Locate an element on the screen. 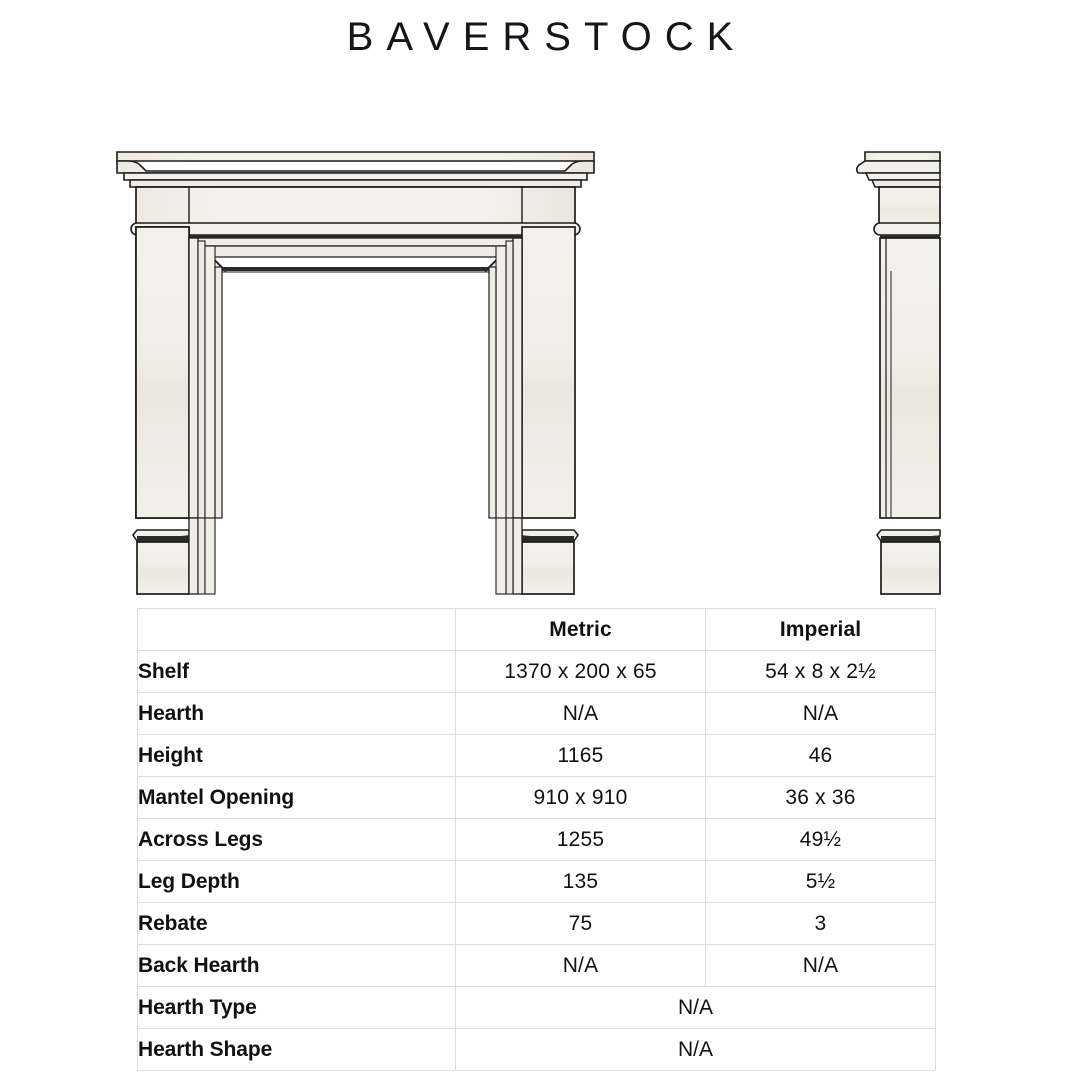 The image size is (1080, 1080). lintel-outer-band is located at coordinates (355, 242).